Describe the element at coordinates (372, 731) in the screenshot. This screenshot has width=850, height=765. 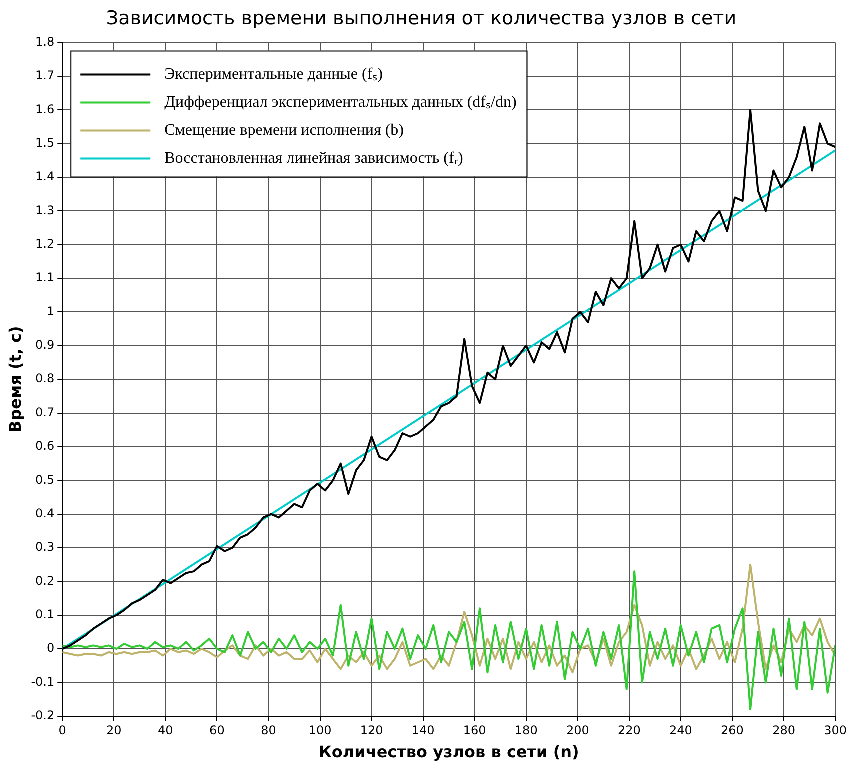
I see `x-tick-label: 120` at that location.